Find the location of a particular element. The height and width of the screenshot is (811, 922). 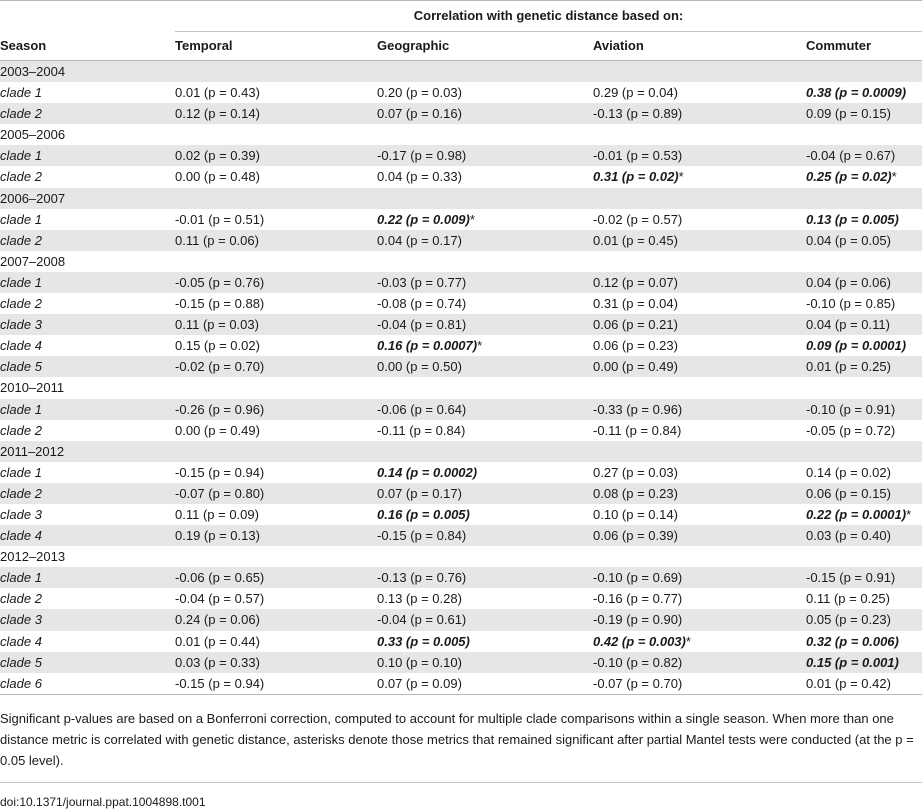

value-cell: 0.11 (p = 0.06) is located at coordinates (276, 240).